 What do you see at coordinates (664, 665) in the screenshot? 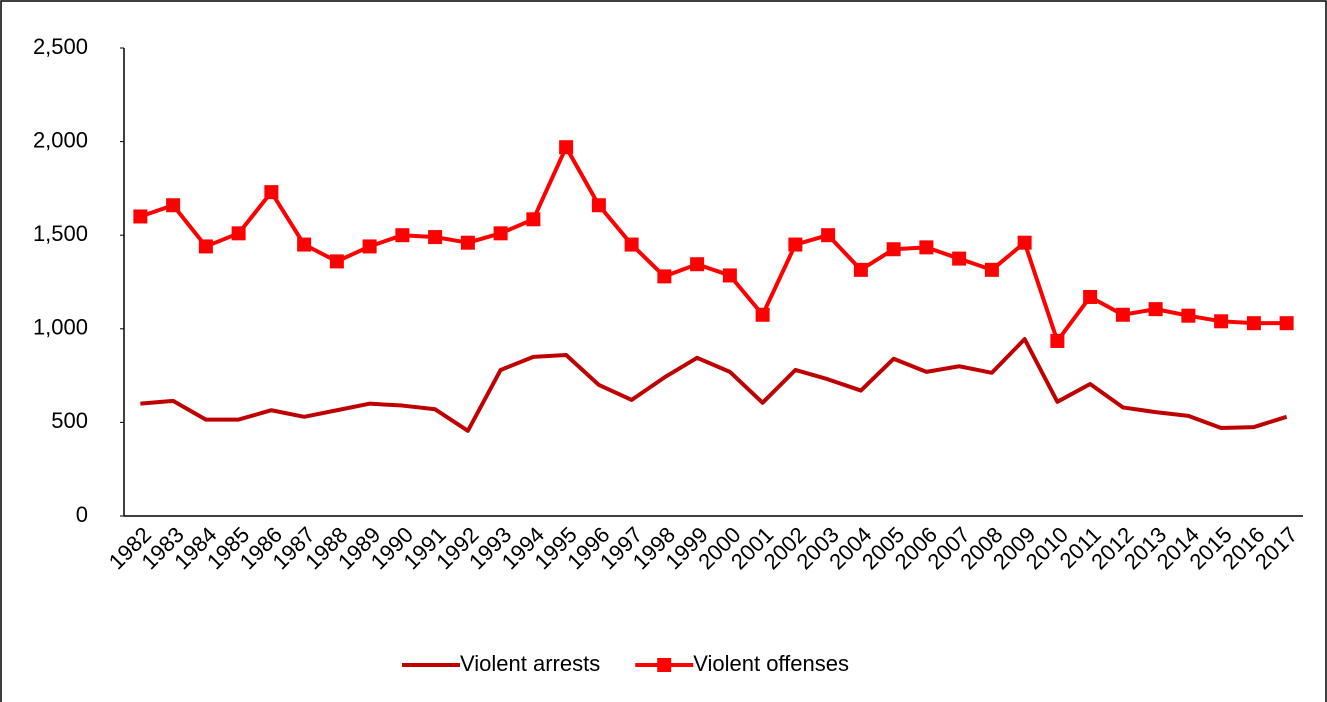
I see `legend-marker` at bounding box center [664, 665].